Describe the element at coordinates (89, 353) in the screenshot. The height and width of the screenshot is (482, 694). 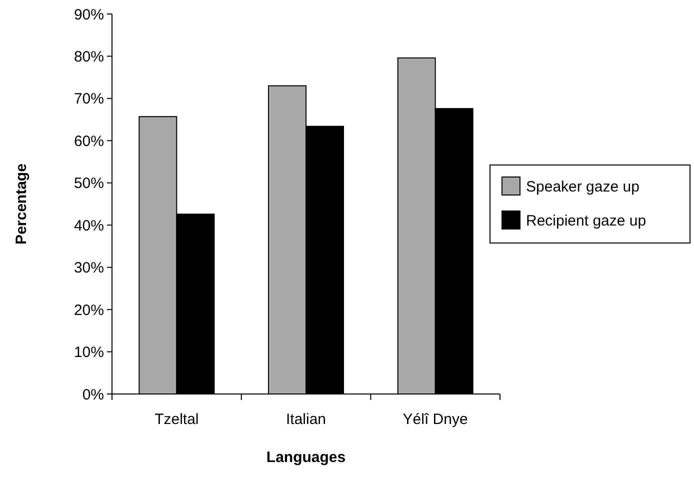
I see `y-tick-label: 10%` at that location.